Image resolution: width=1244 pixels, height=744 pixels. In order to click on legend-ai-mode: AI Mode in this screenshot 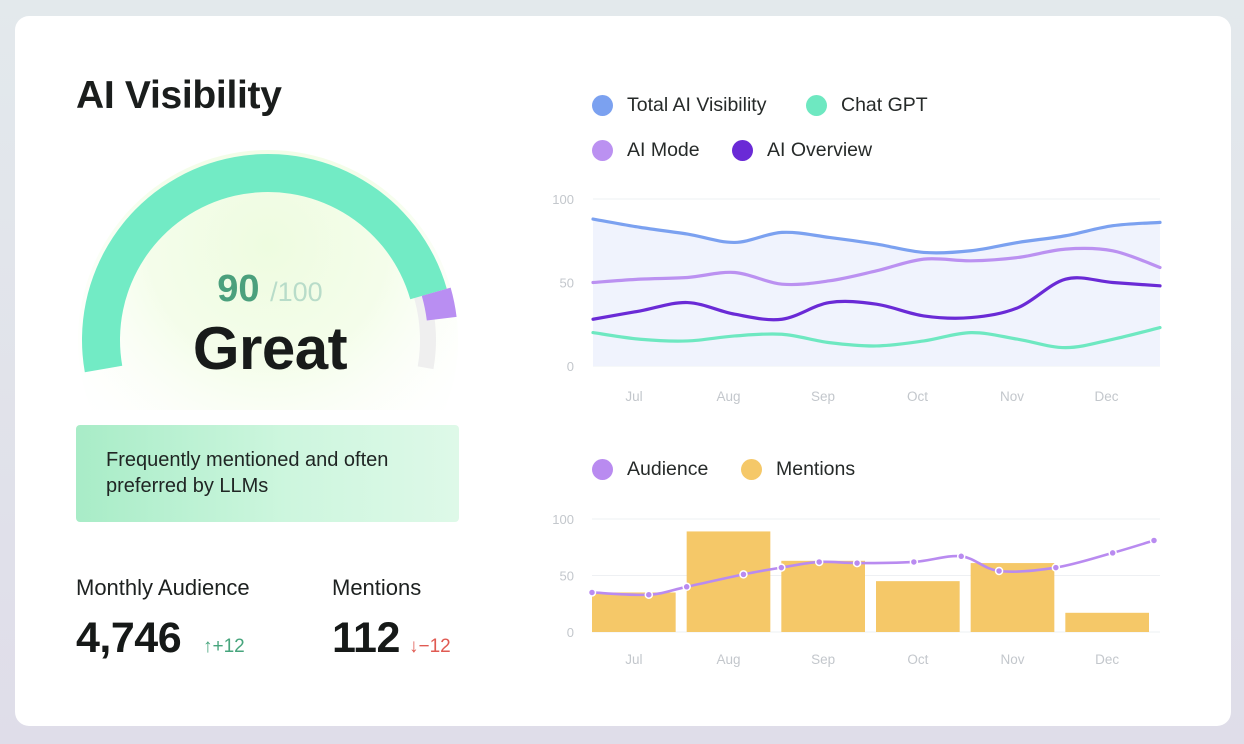, I will do `click(646, 150)`.